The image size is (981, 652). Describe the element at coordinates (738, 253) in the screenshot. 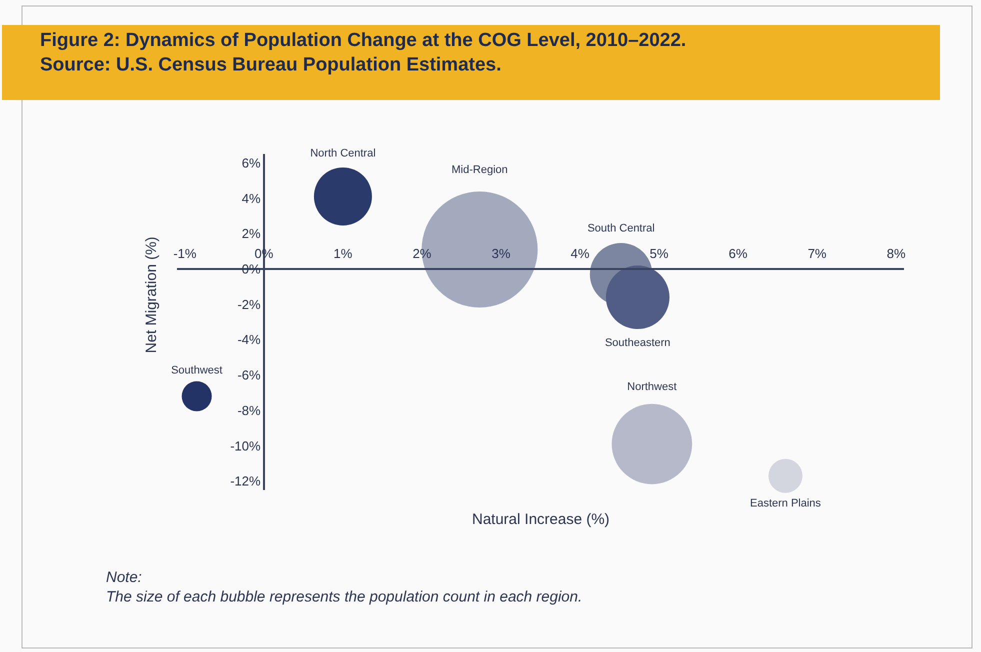

I see `x-tick-label: 6%` at that location.